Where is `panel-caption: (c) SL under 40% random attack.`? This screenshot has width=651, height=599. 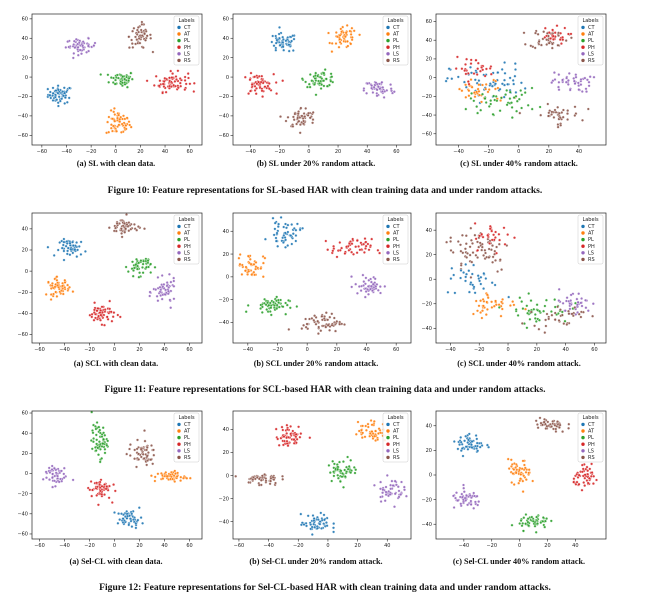 panel-caption: (c) SL under 40% random attack. is located at coordinates (519, 163).